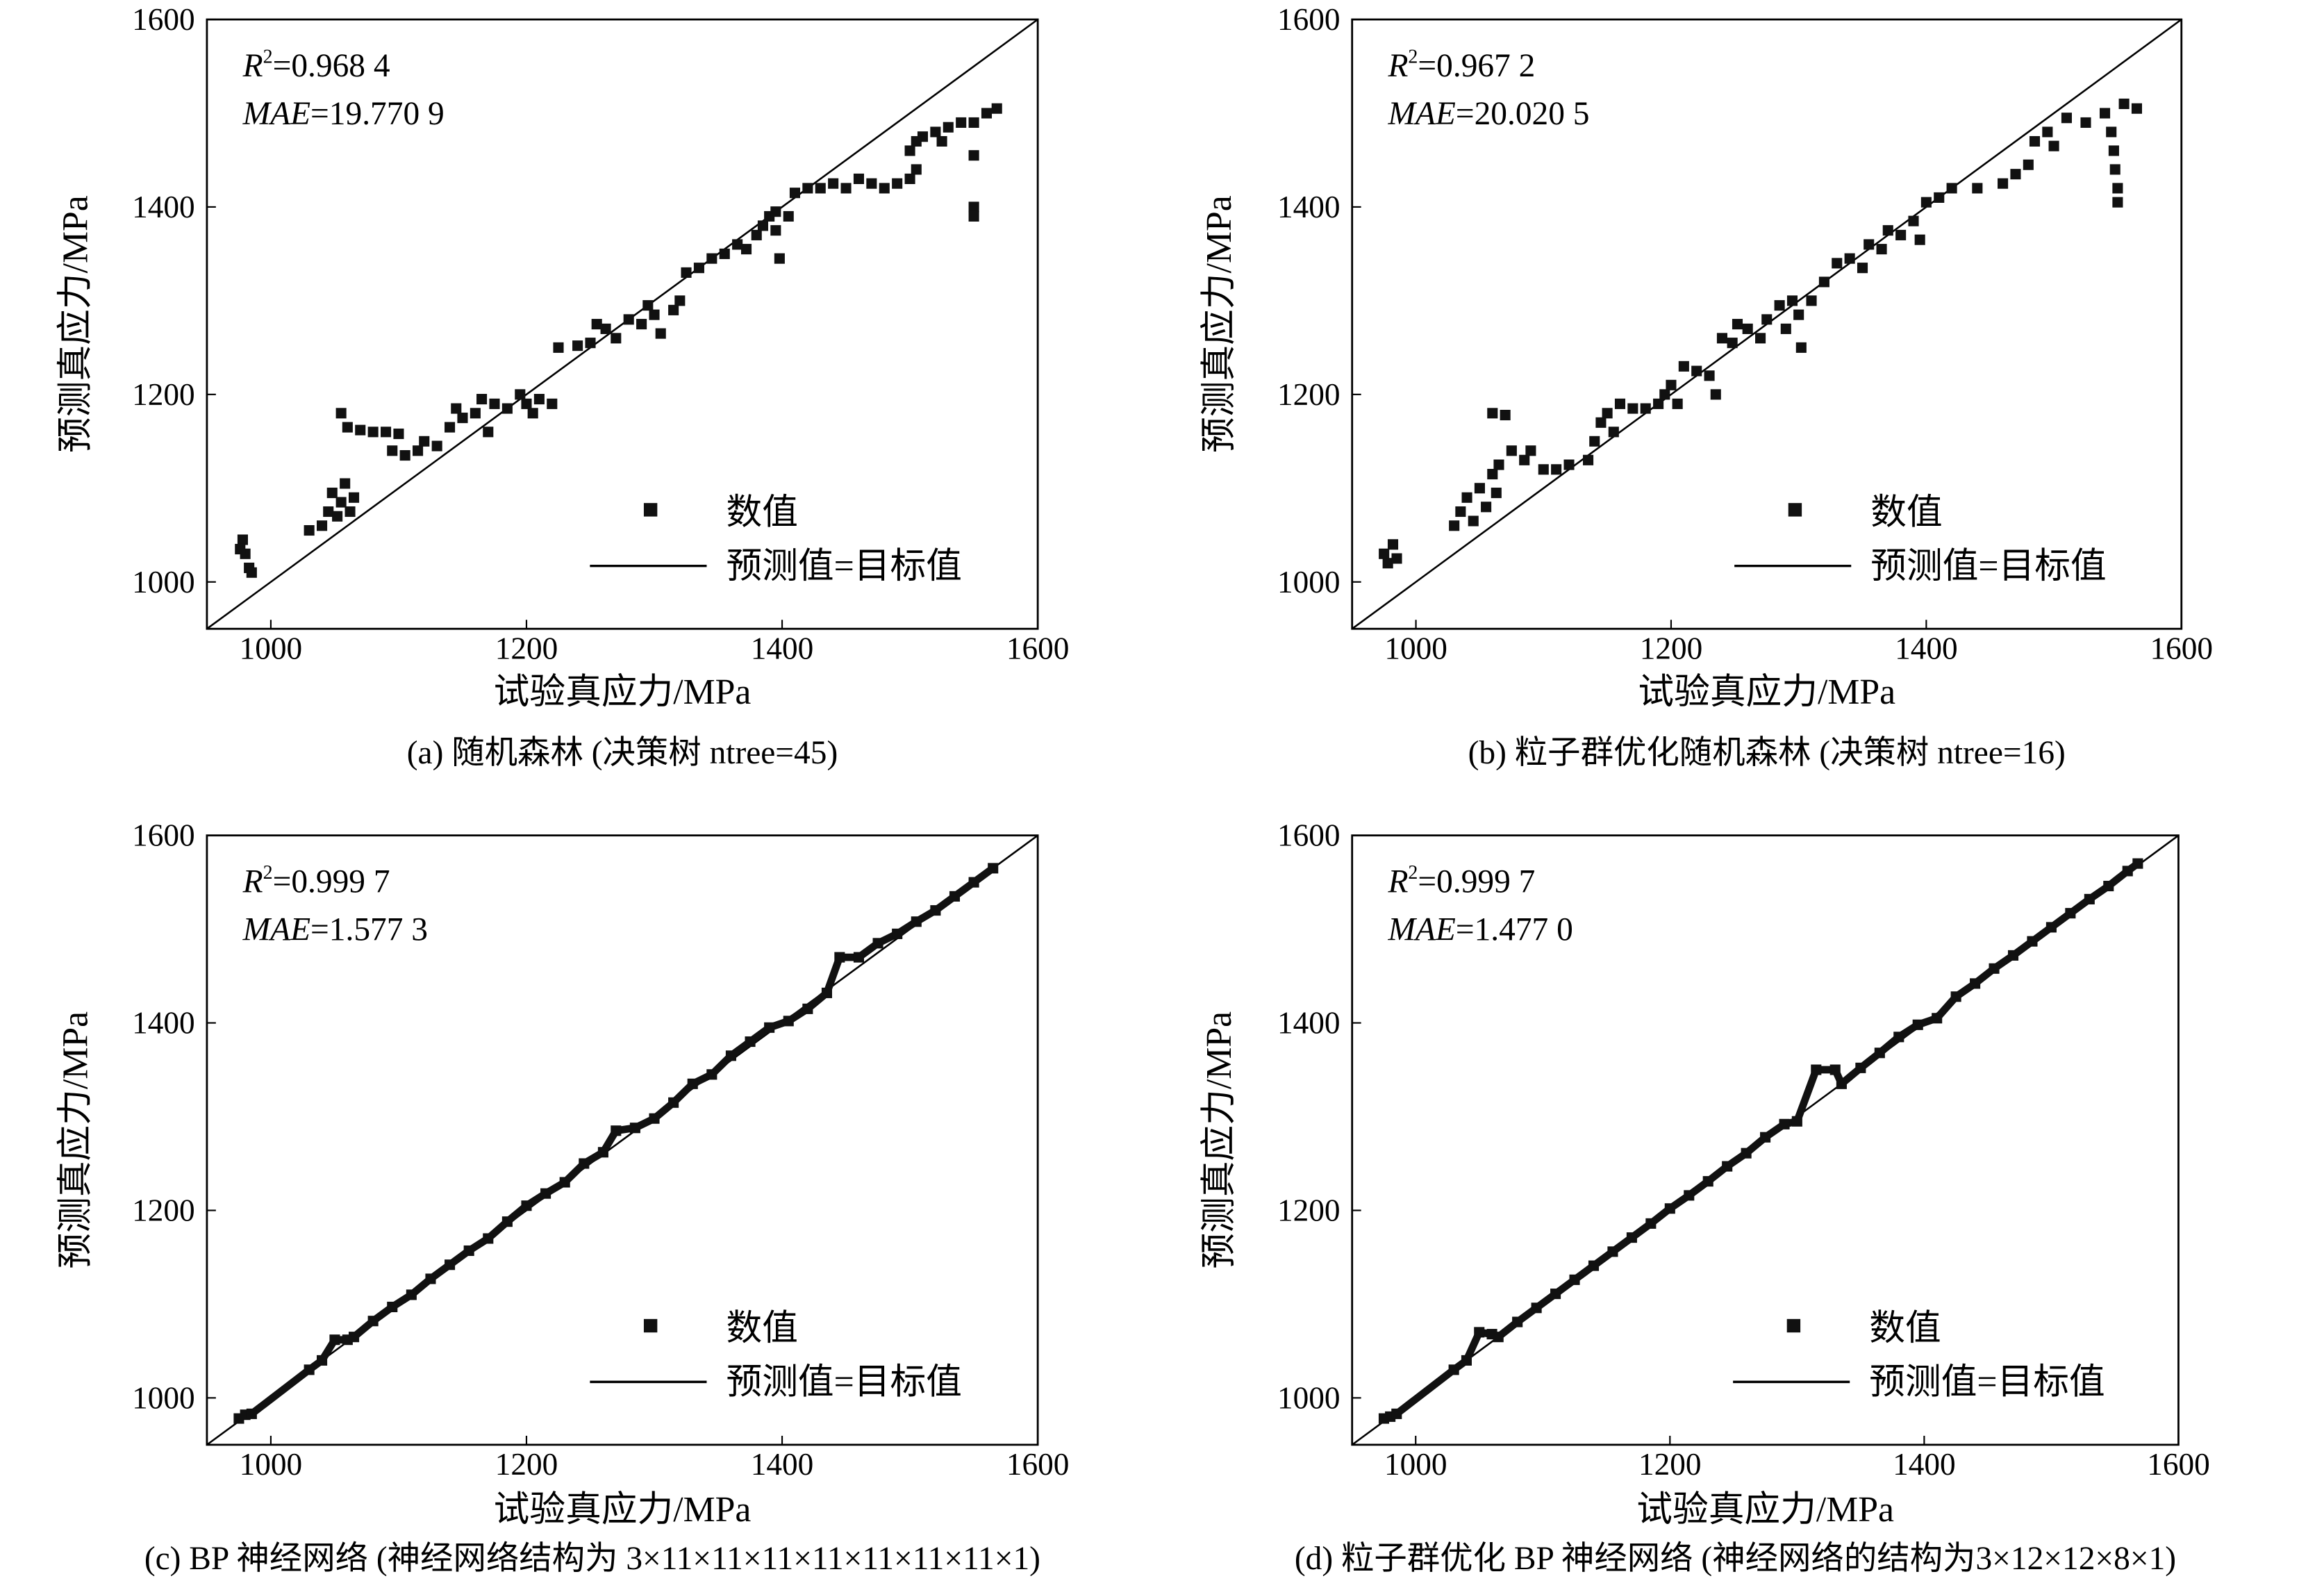 The image size is (2324, 1581). What do you see at coordinates (1767, 753) in the screenshot?
I see `panel-caption: (b) 粒子群优化随机森林 (决策树 ntree=16)` at bounding box center [1767, 753].